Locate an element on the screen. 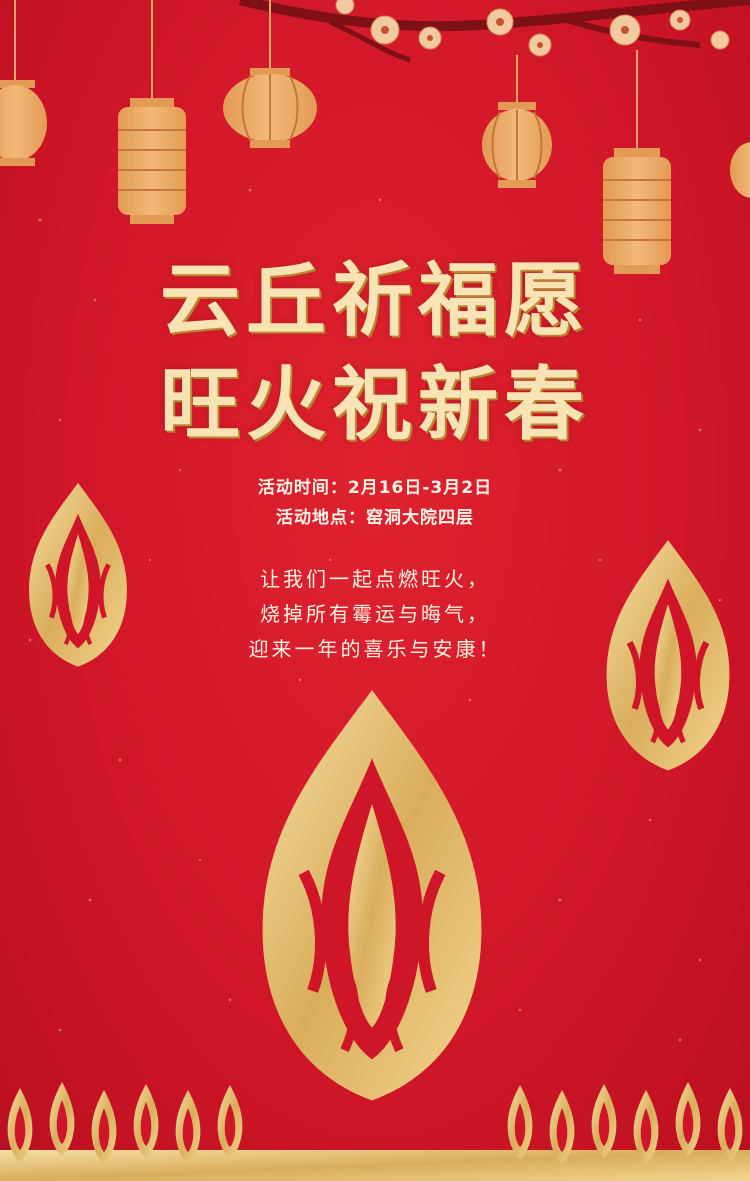  slogan-line-1: 让我们一起点燃旺火， is located at coordinates (375, 579).